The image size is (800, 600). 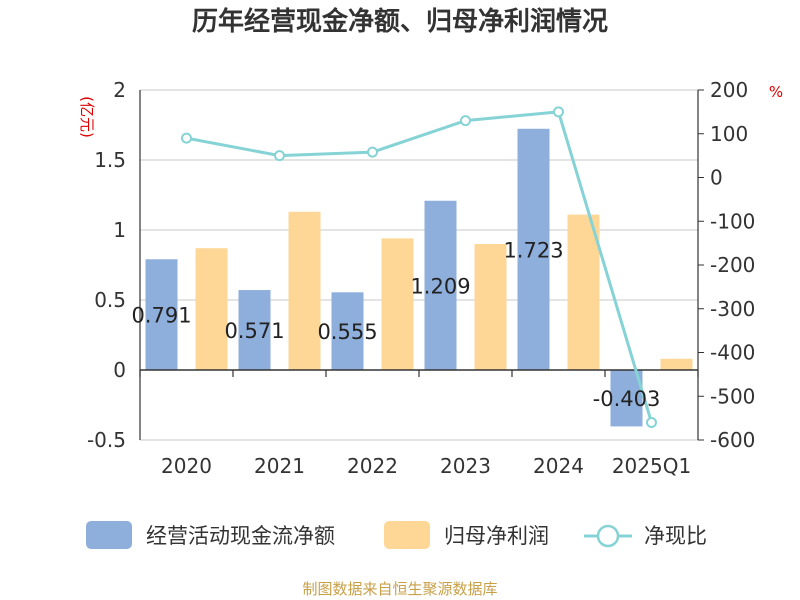 I want to click on left-tick-label: 0, so click(x=119, y=370).